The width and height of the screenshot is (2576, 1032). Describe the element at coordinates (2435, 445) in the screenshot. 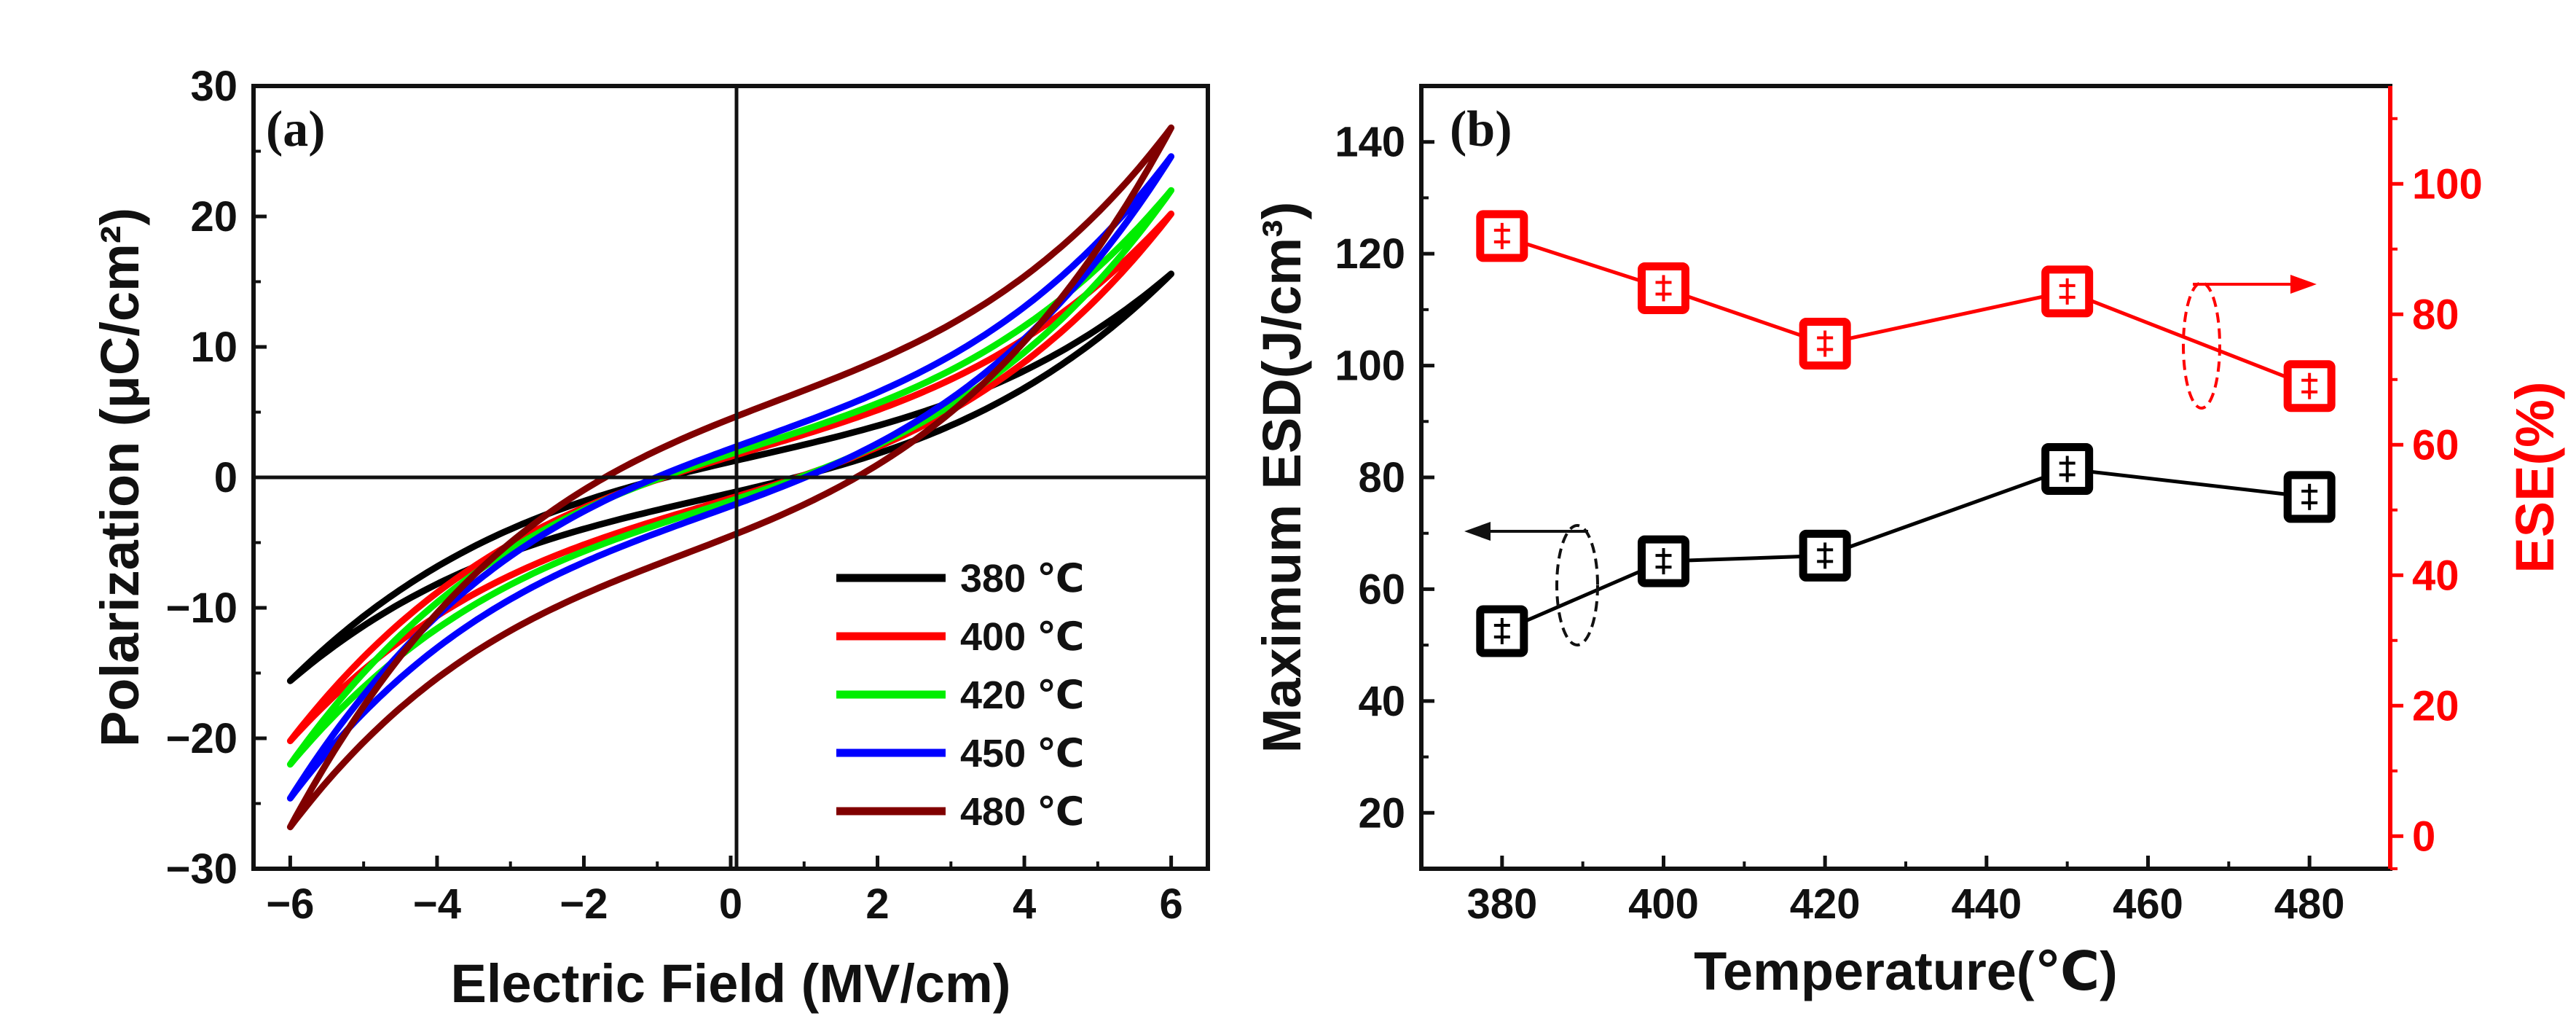

I see `right-y-tick-label: 60` at that location.